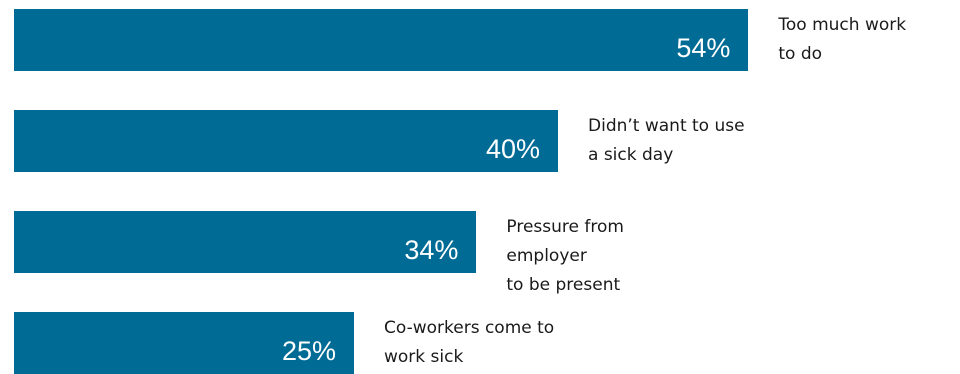 The height and width of the screenshot is (374, 960). Describe the element at coordinates (565, 256) in the screenshot. I see `category-label: Pressure from employer to be present` at that location.